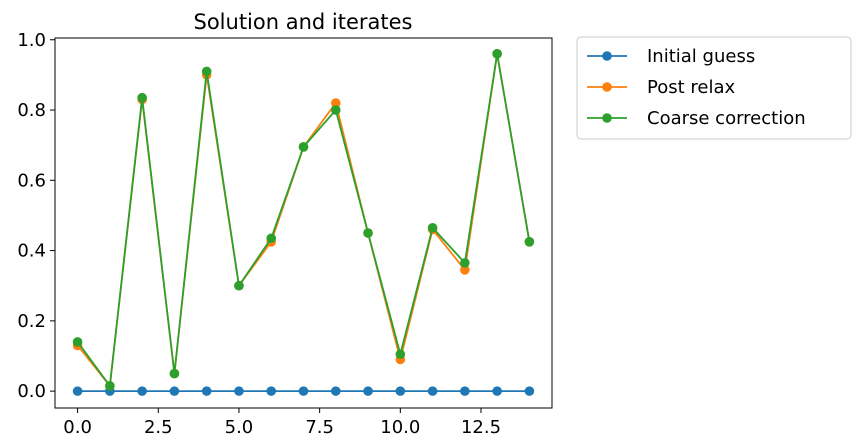 This screenshot has height=447, width=863. I want to click on x-tick-label: 12.5, so click(481, 427).